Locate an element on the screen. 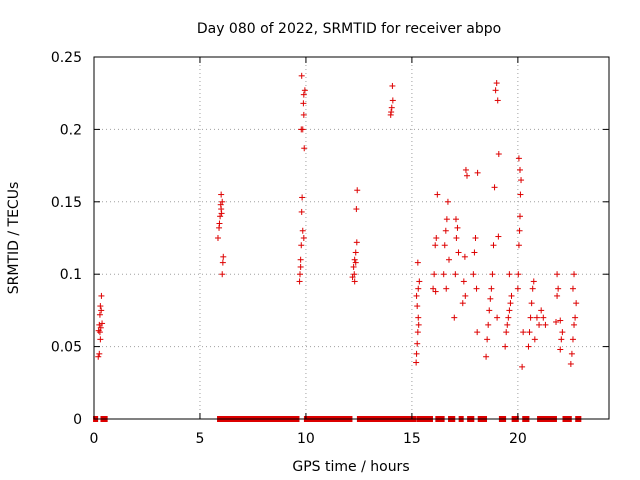  x-axis-label: GPS time / hours is located at coordinates (350, 467).